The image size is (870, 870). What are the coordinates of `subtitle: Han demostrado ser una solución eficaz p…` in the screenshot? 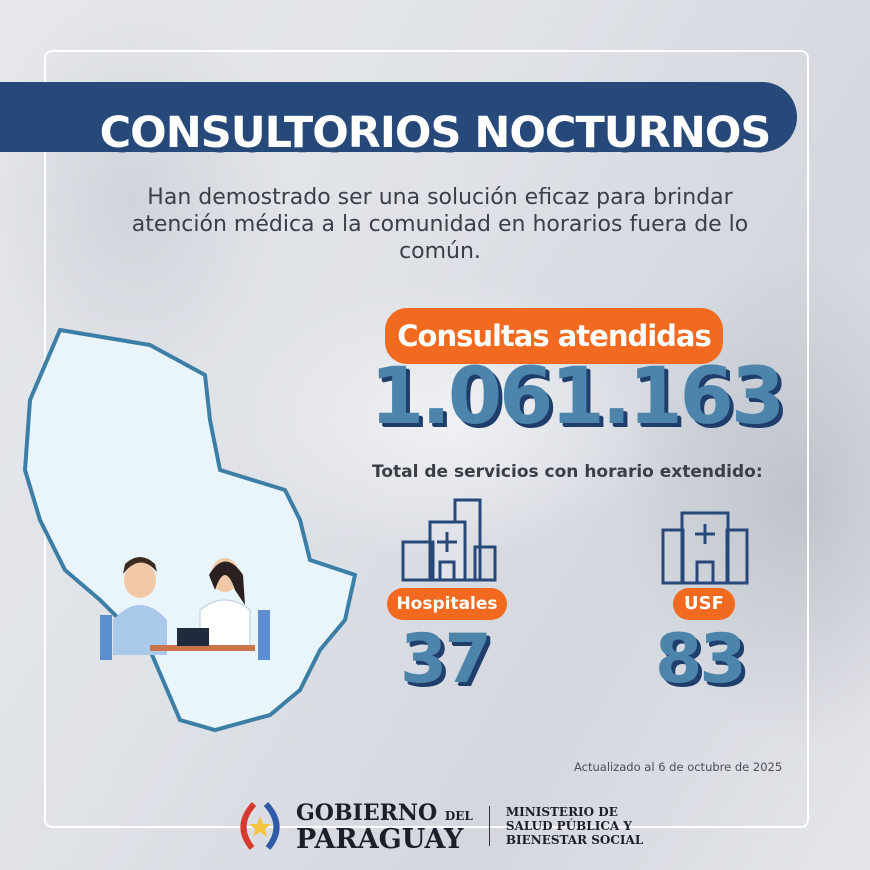 It's located at (440, 224).